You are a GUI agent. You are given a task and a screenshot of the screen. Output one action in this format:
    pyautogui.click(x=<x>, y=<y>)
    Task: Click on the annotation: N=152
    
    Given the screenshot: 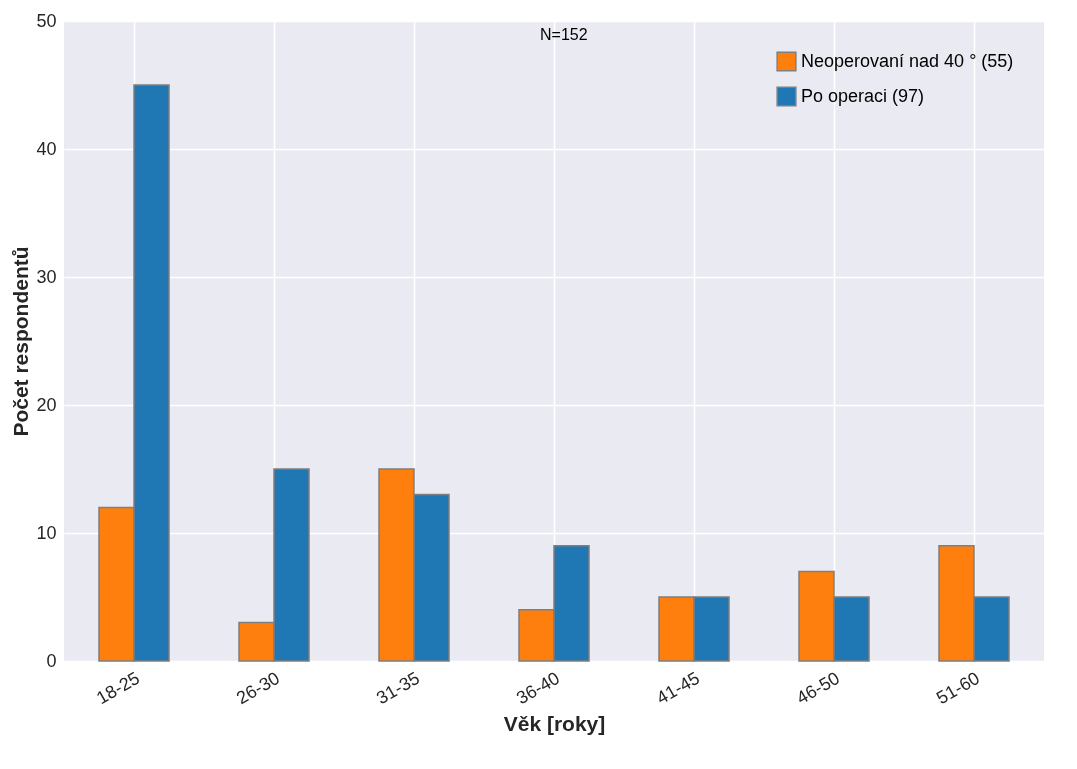 What is the action you would take?
    pyautogui.click(x=564, y=34)
    